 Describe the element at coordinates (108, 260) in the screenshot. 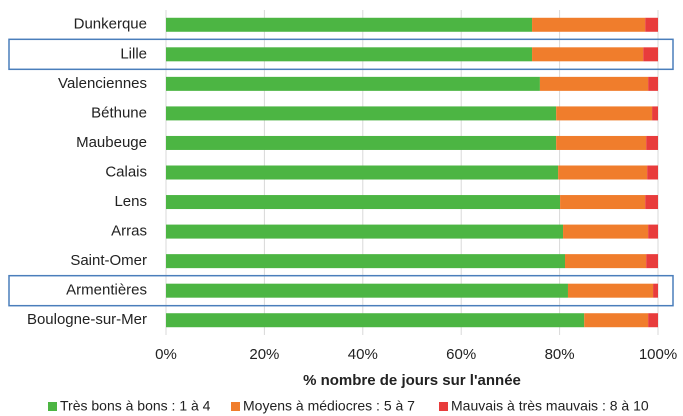

I see `y-tick-label: Saint-Omer` at that location.